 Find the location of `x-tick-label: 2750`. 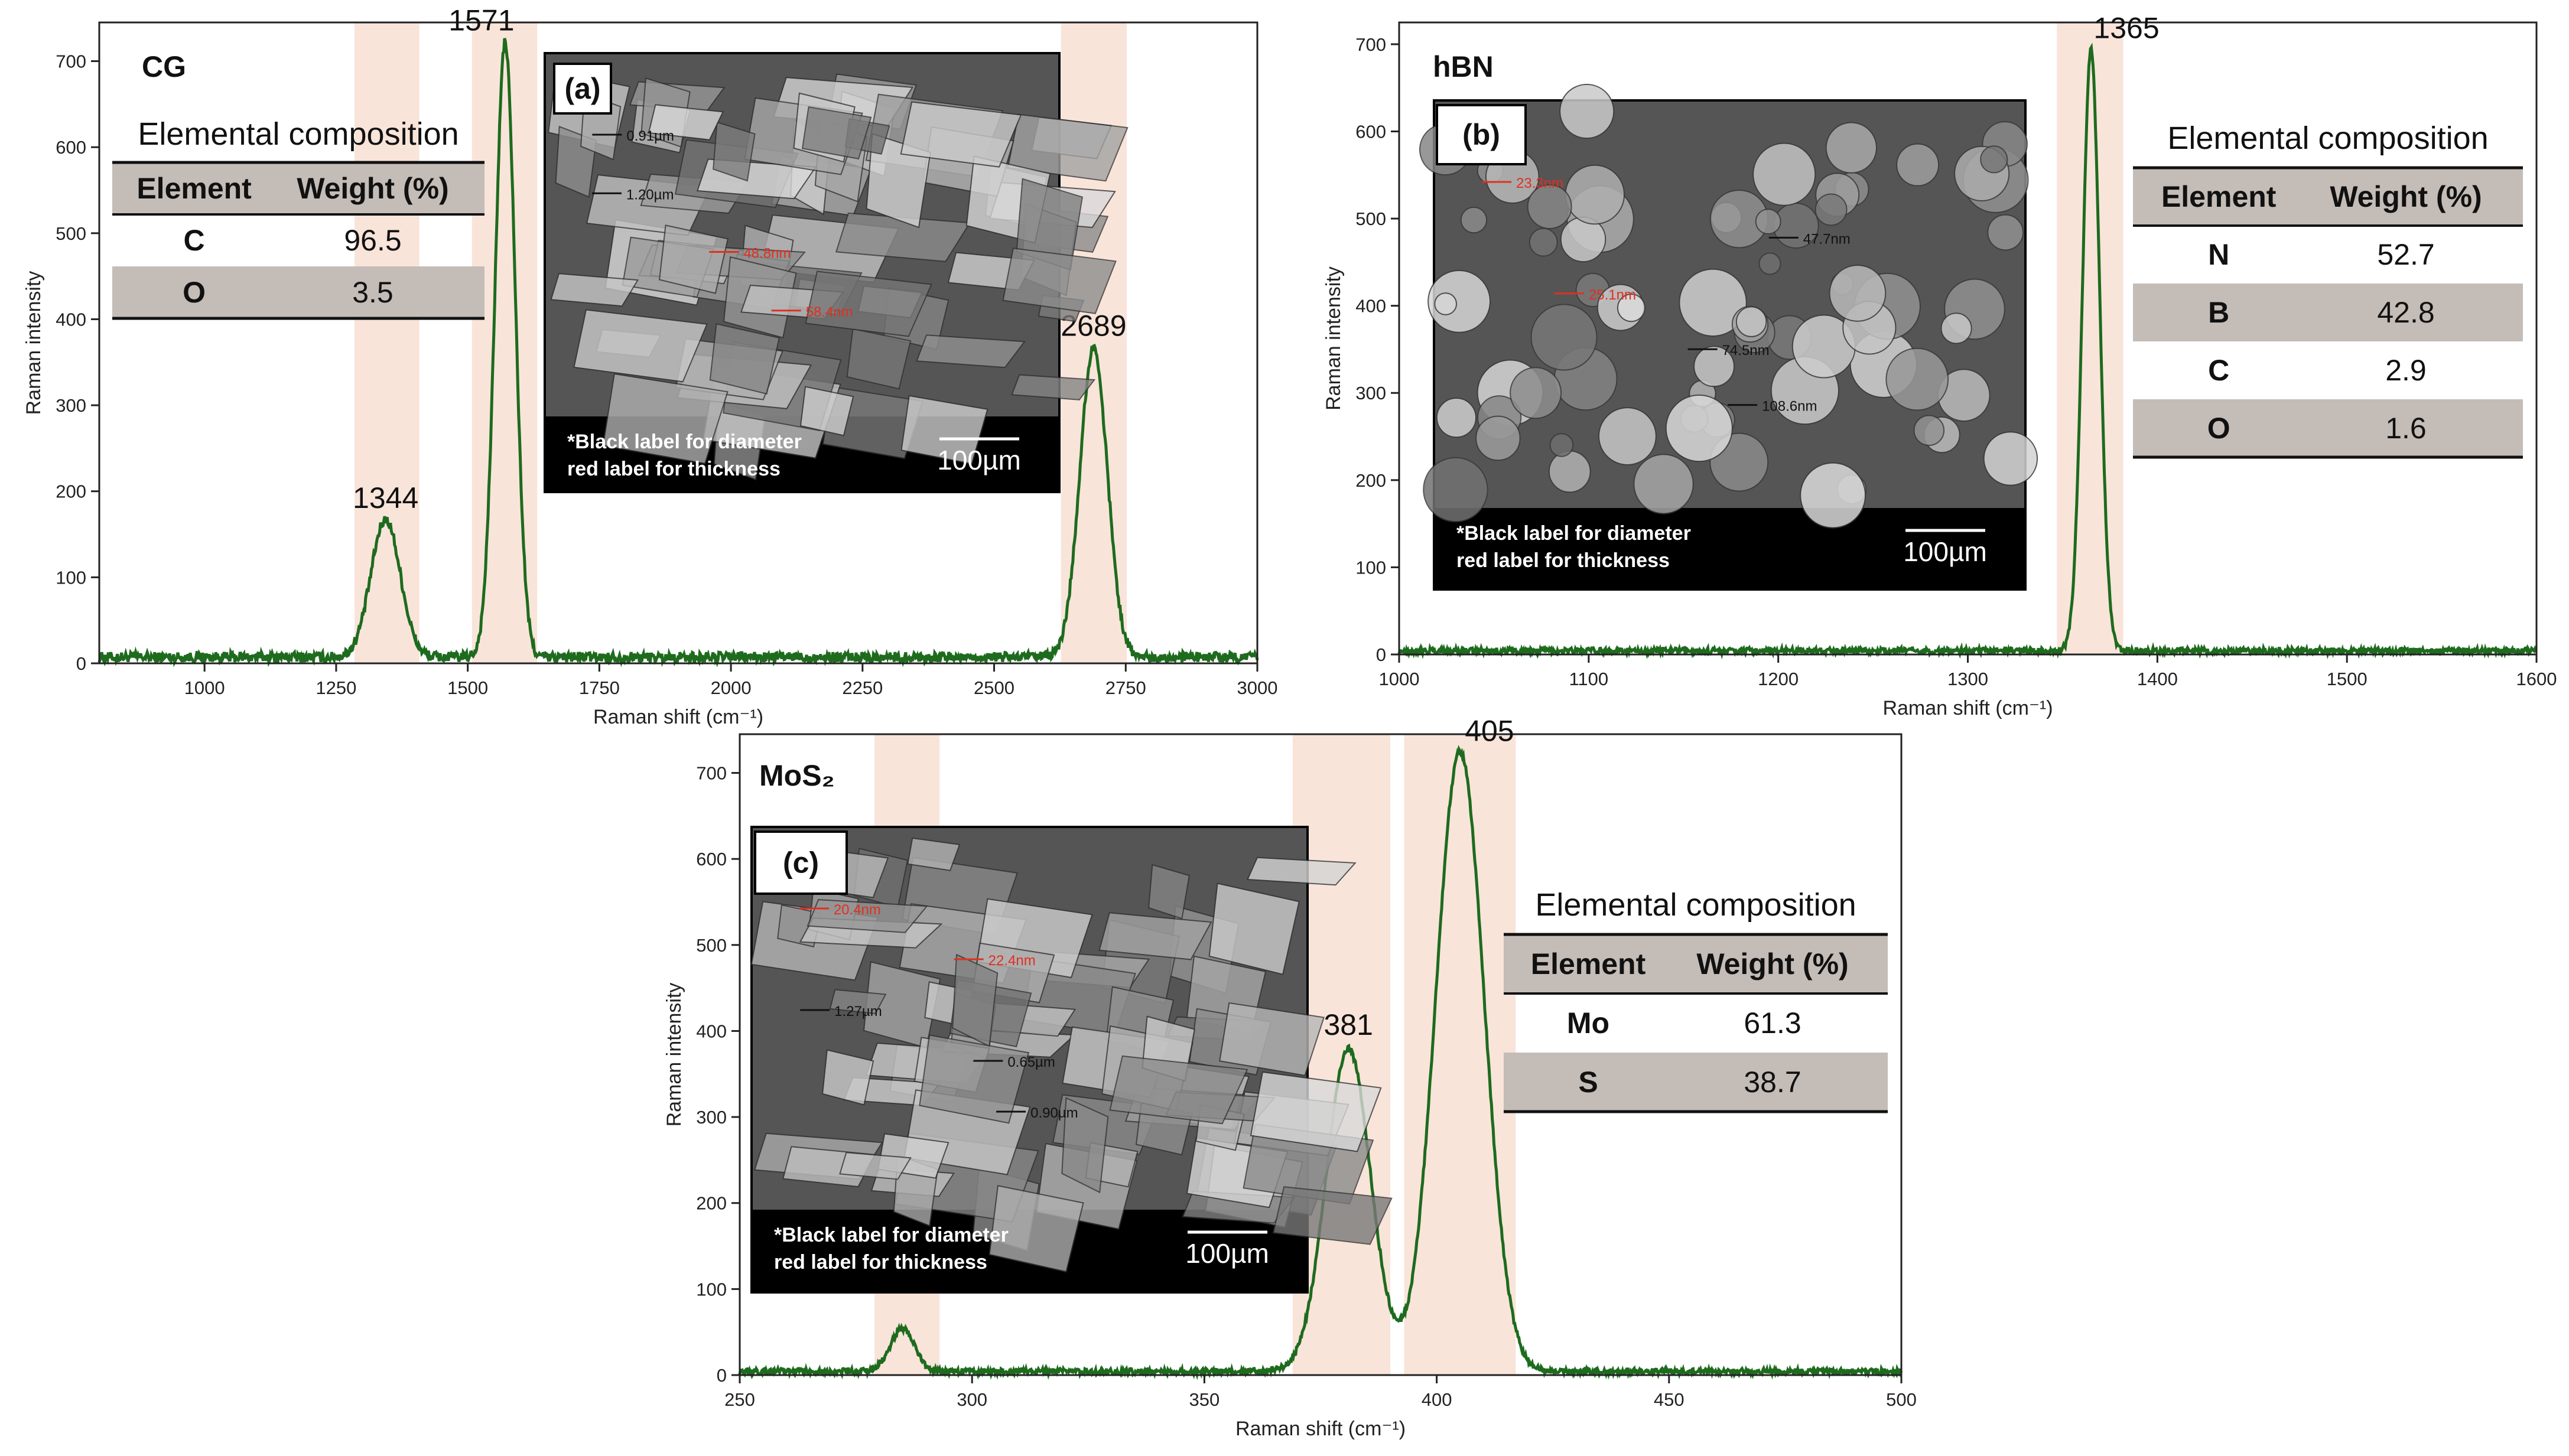

x-tick-label: 2750 is located at coordinates (1126, 687).